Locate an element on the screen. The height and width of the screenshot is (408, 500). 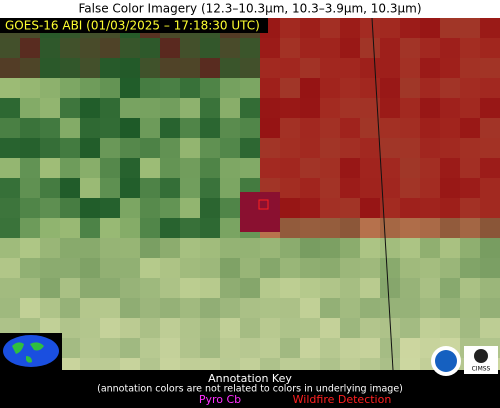
cimss-label: CIMSS is located at coordinates (481, 369).